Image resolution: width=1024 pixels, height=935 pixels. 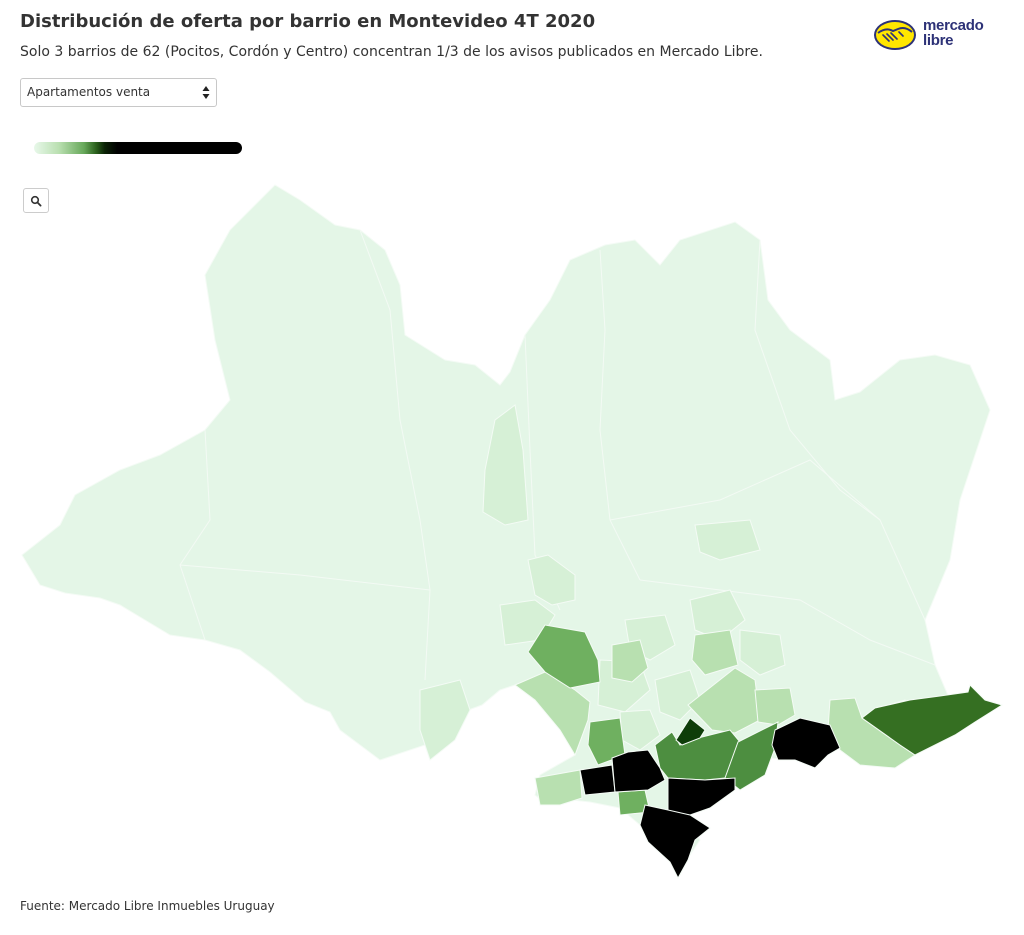 What do you see at coordinates (147, 906) in the screenshot?
I see `source-note: Fuente: Mercado Libre Inmuebles Uruguay` at bounding box center [147, 906].